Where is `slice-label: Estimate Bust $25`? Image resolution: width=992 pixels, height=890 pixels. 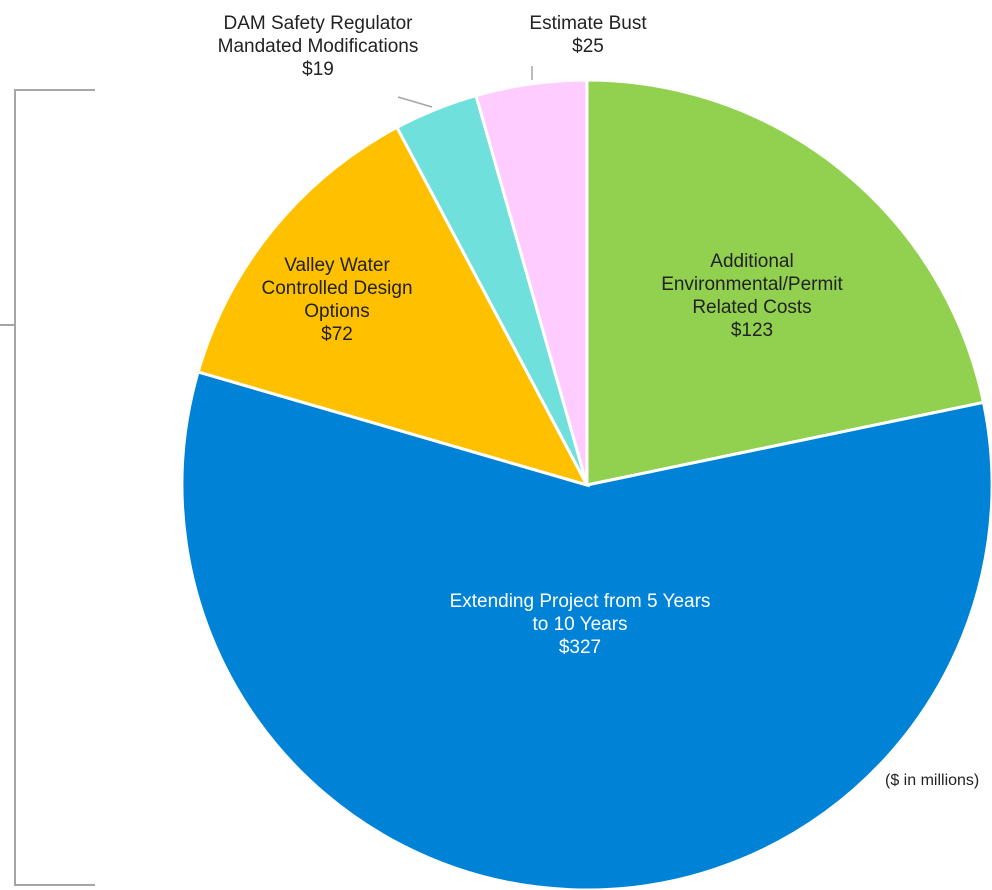
slice-label: Estimate Bust $25 is located at coordinates (588, 35).